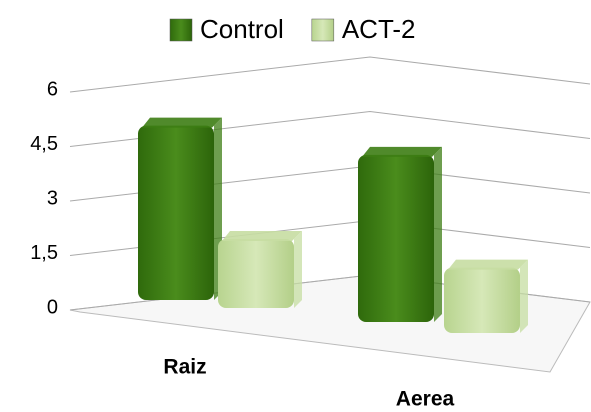 This screenshot has height=412, width=591. What do you see at coordinates (242, 29) in the screenshot?
I see `legend-label: Control` at bounding box center [242, 29].